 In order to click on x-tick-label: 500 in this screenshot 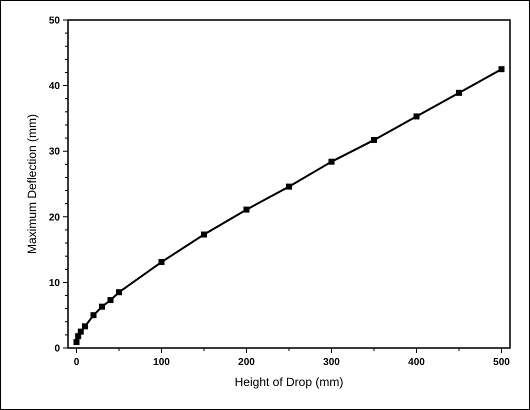, I will do `click(501, 362)`.